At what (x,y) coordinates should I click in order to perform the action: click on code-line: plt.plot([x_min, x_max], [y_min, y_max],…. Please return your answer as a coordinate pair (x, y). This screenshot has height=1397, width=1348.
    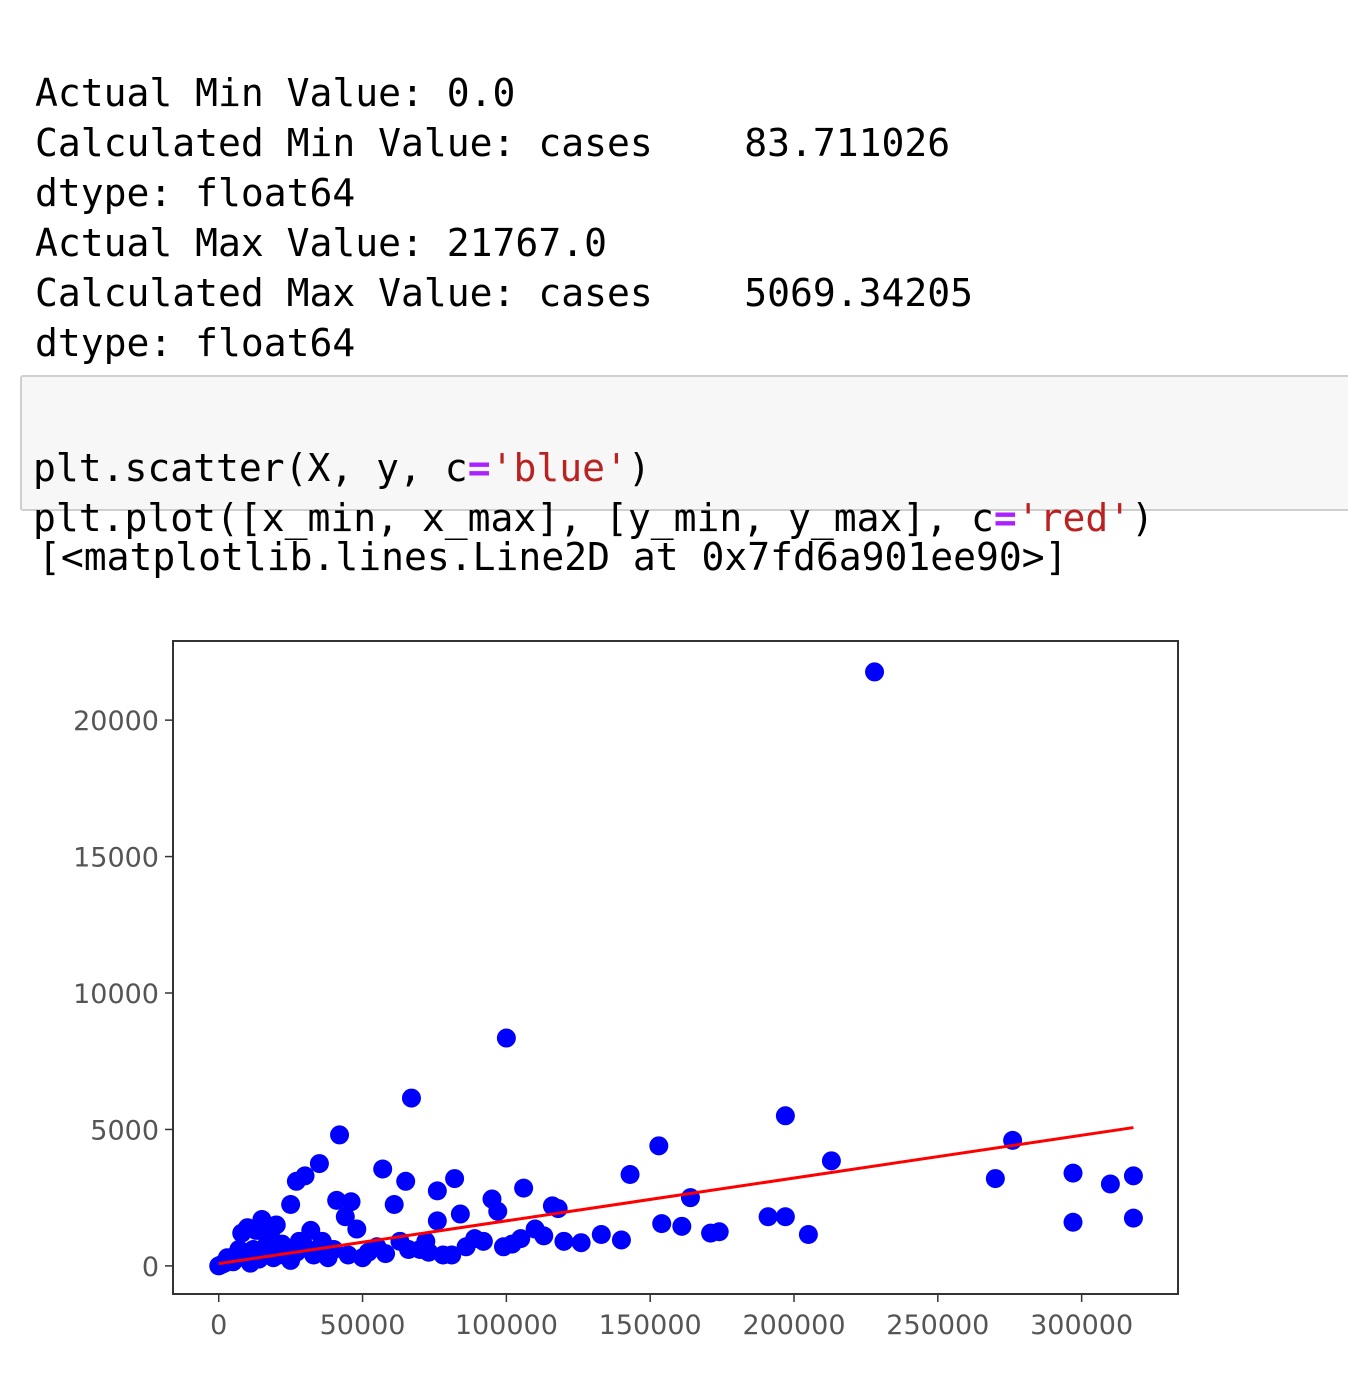
    Looking at the image, I should click on (593, 518).